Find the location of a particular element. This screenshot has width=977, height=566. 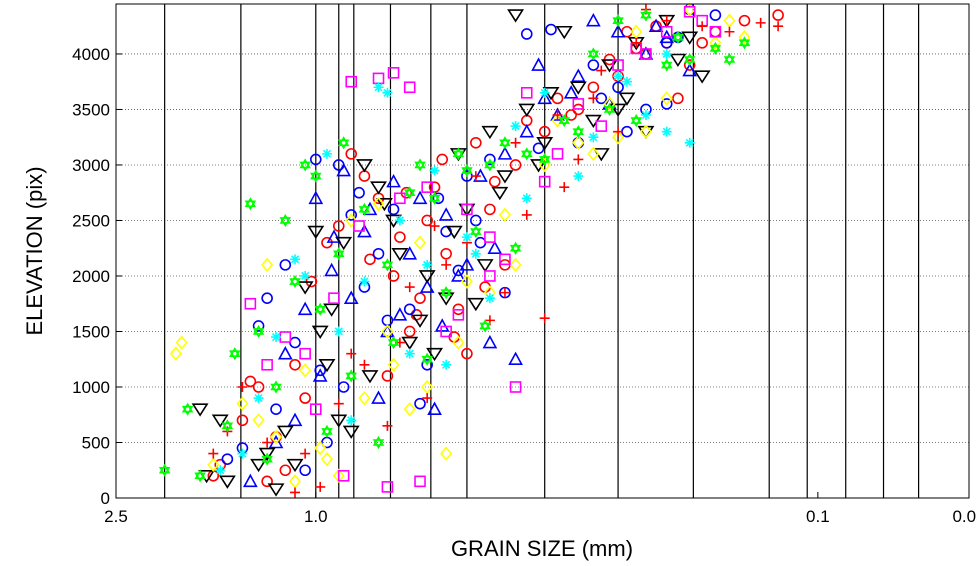

y-axis-title: ELEVATION (pix) is located at coordinates (34, 250).